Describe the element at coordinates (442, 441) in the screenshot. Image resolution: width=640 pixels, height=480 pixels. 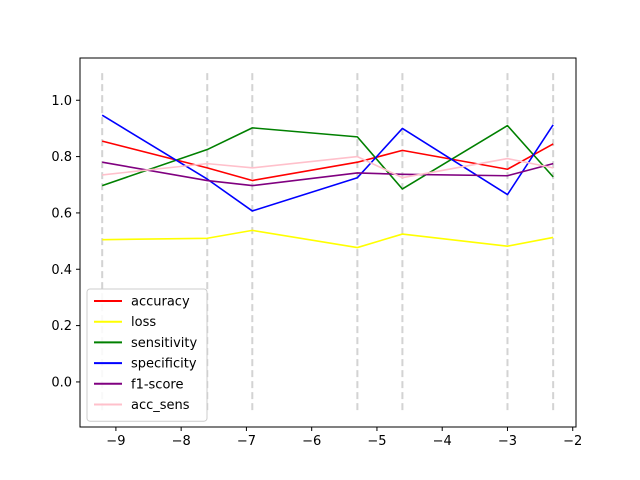
I see `x-tick-label: −4` at that location.